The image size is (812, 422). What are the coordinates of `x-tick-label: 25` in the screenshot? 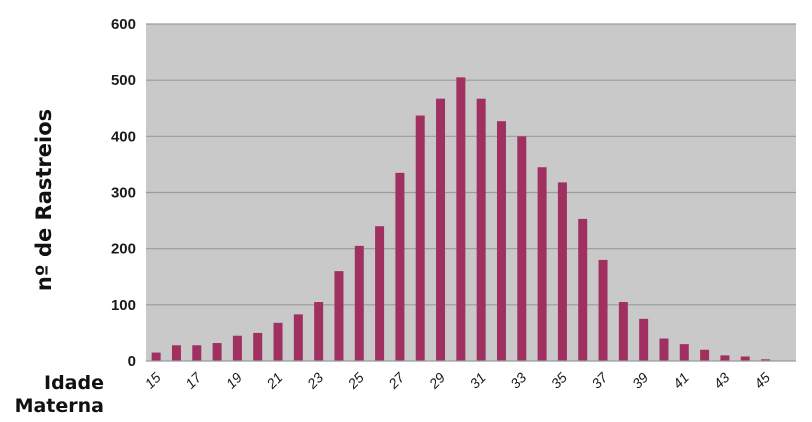 It's located at (355, 380).